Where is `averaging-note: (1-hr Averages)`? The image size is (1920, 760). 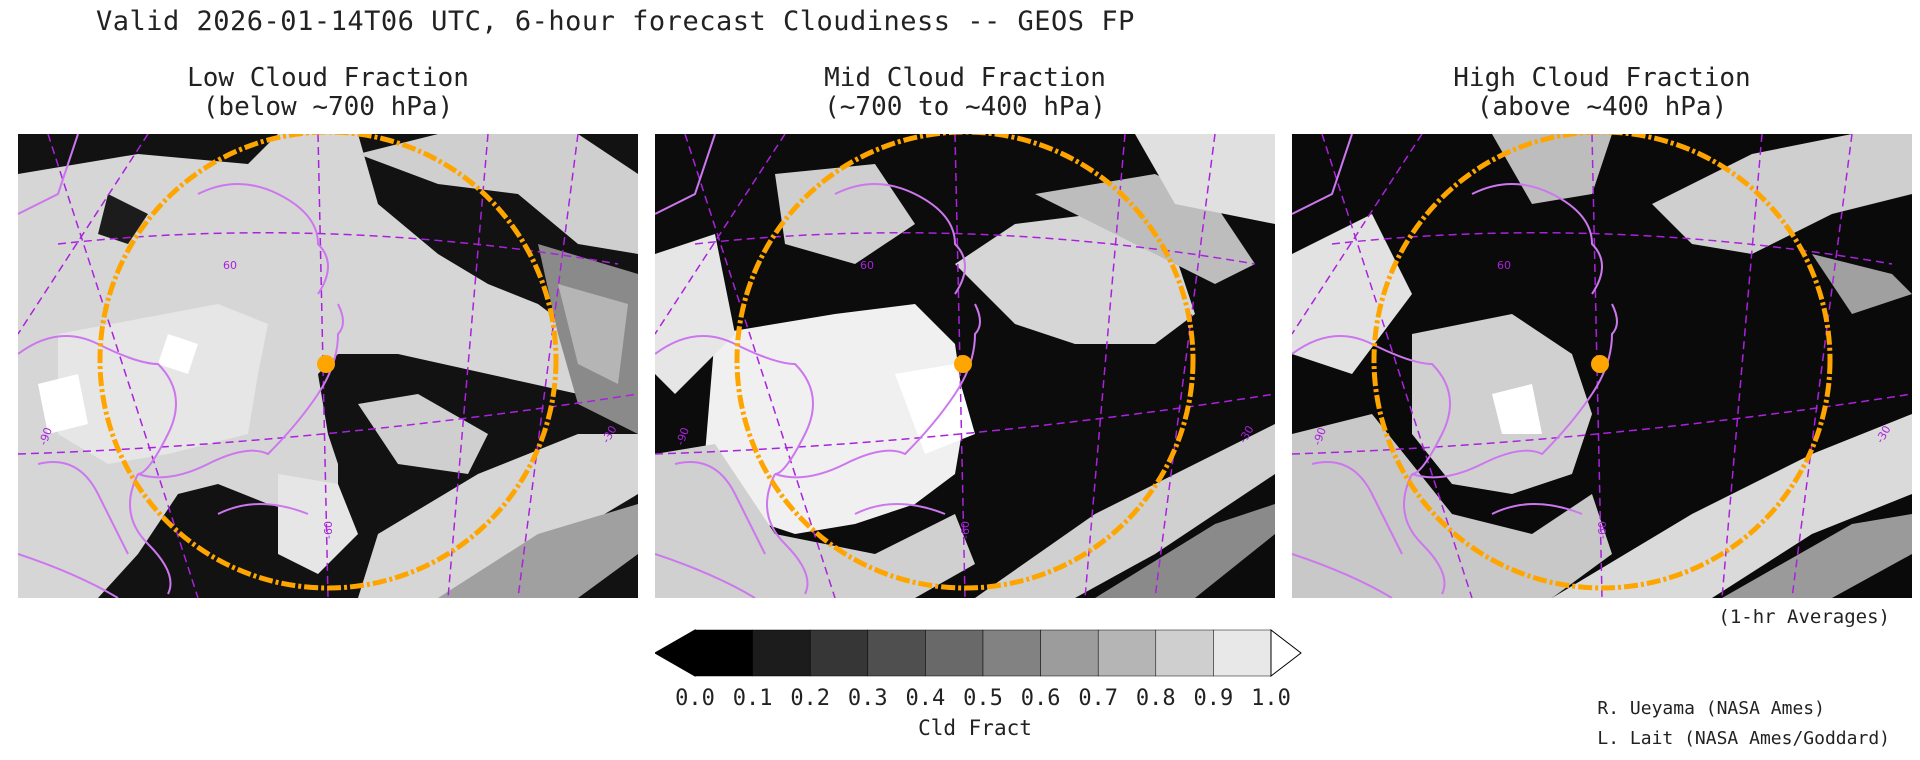 averaging-note: (1-hr Averages) is located at coordinates (1804, 617).